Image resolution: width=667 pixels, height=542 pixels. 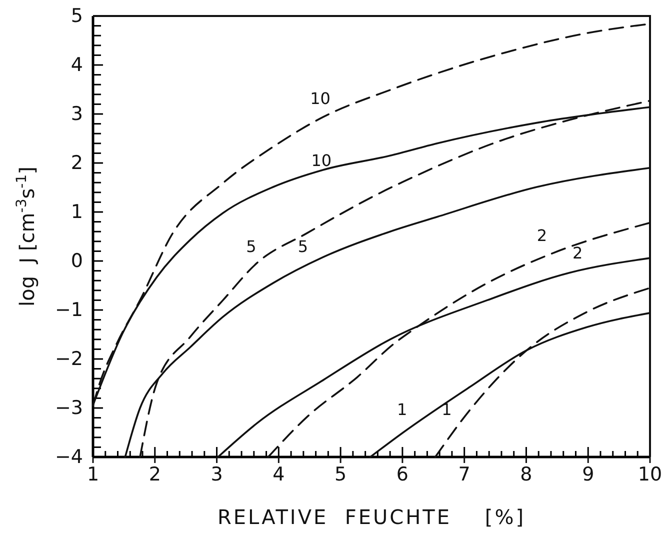 I want to click on y-tick-label: −4, so click(x=68, y=457).